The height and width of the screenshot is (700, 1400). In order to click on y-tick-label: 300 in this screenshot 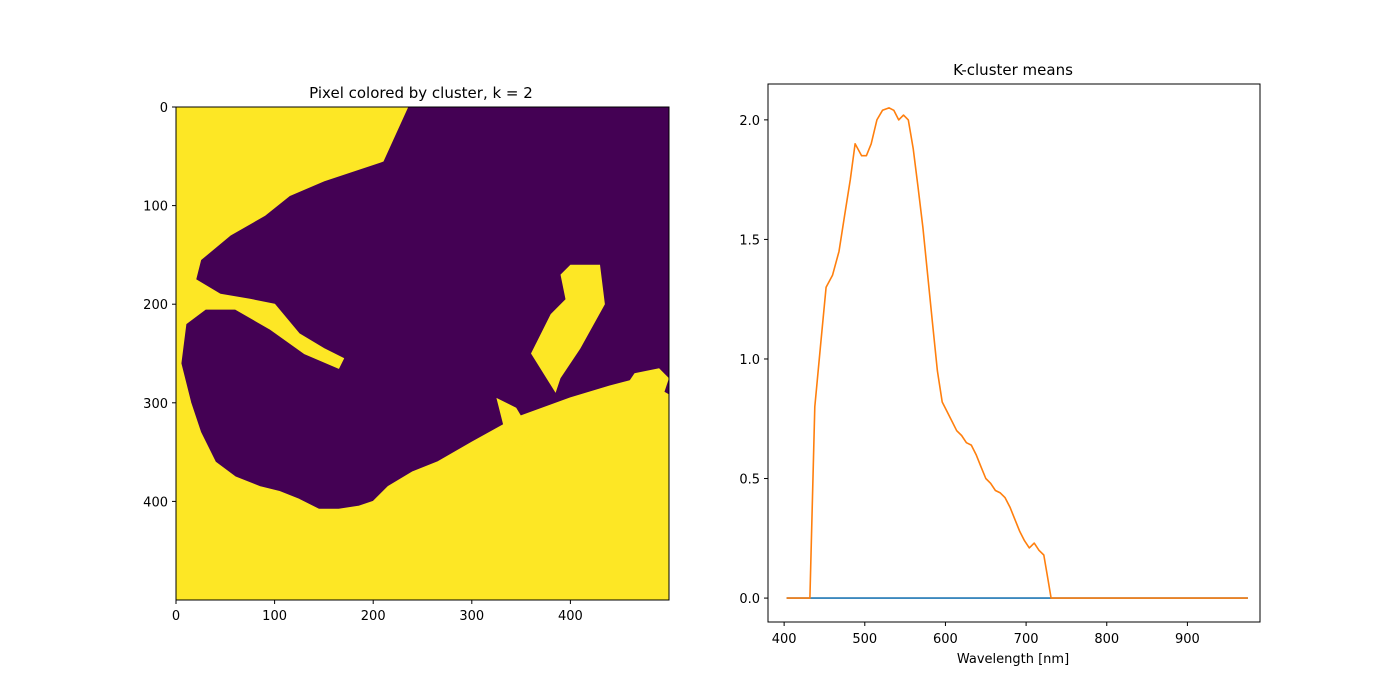, I will do `click(155, 404)`.